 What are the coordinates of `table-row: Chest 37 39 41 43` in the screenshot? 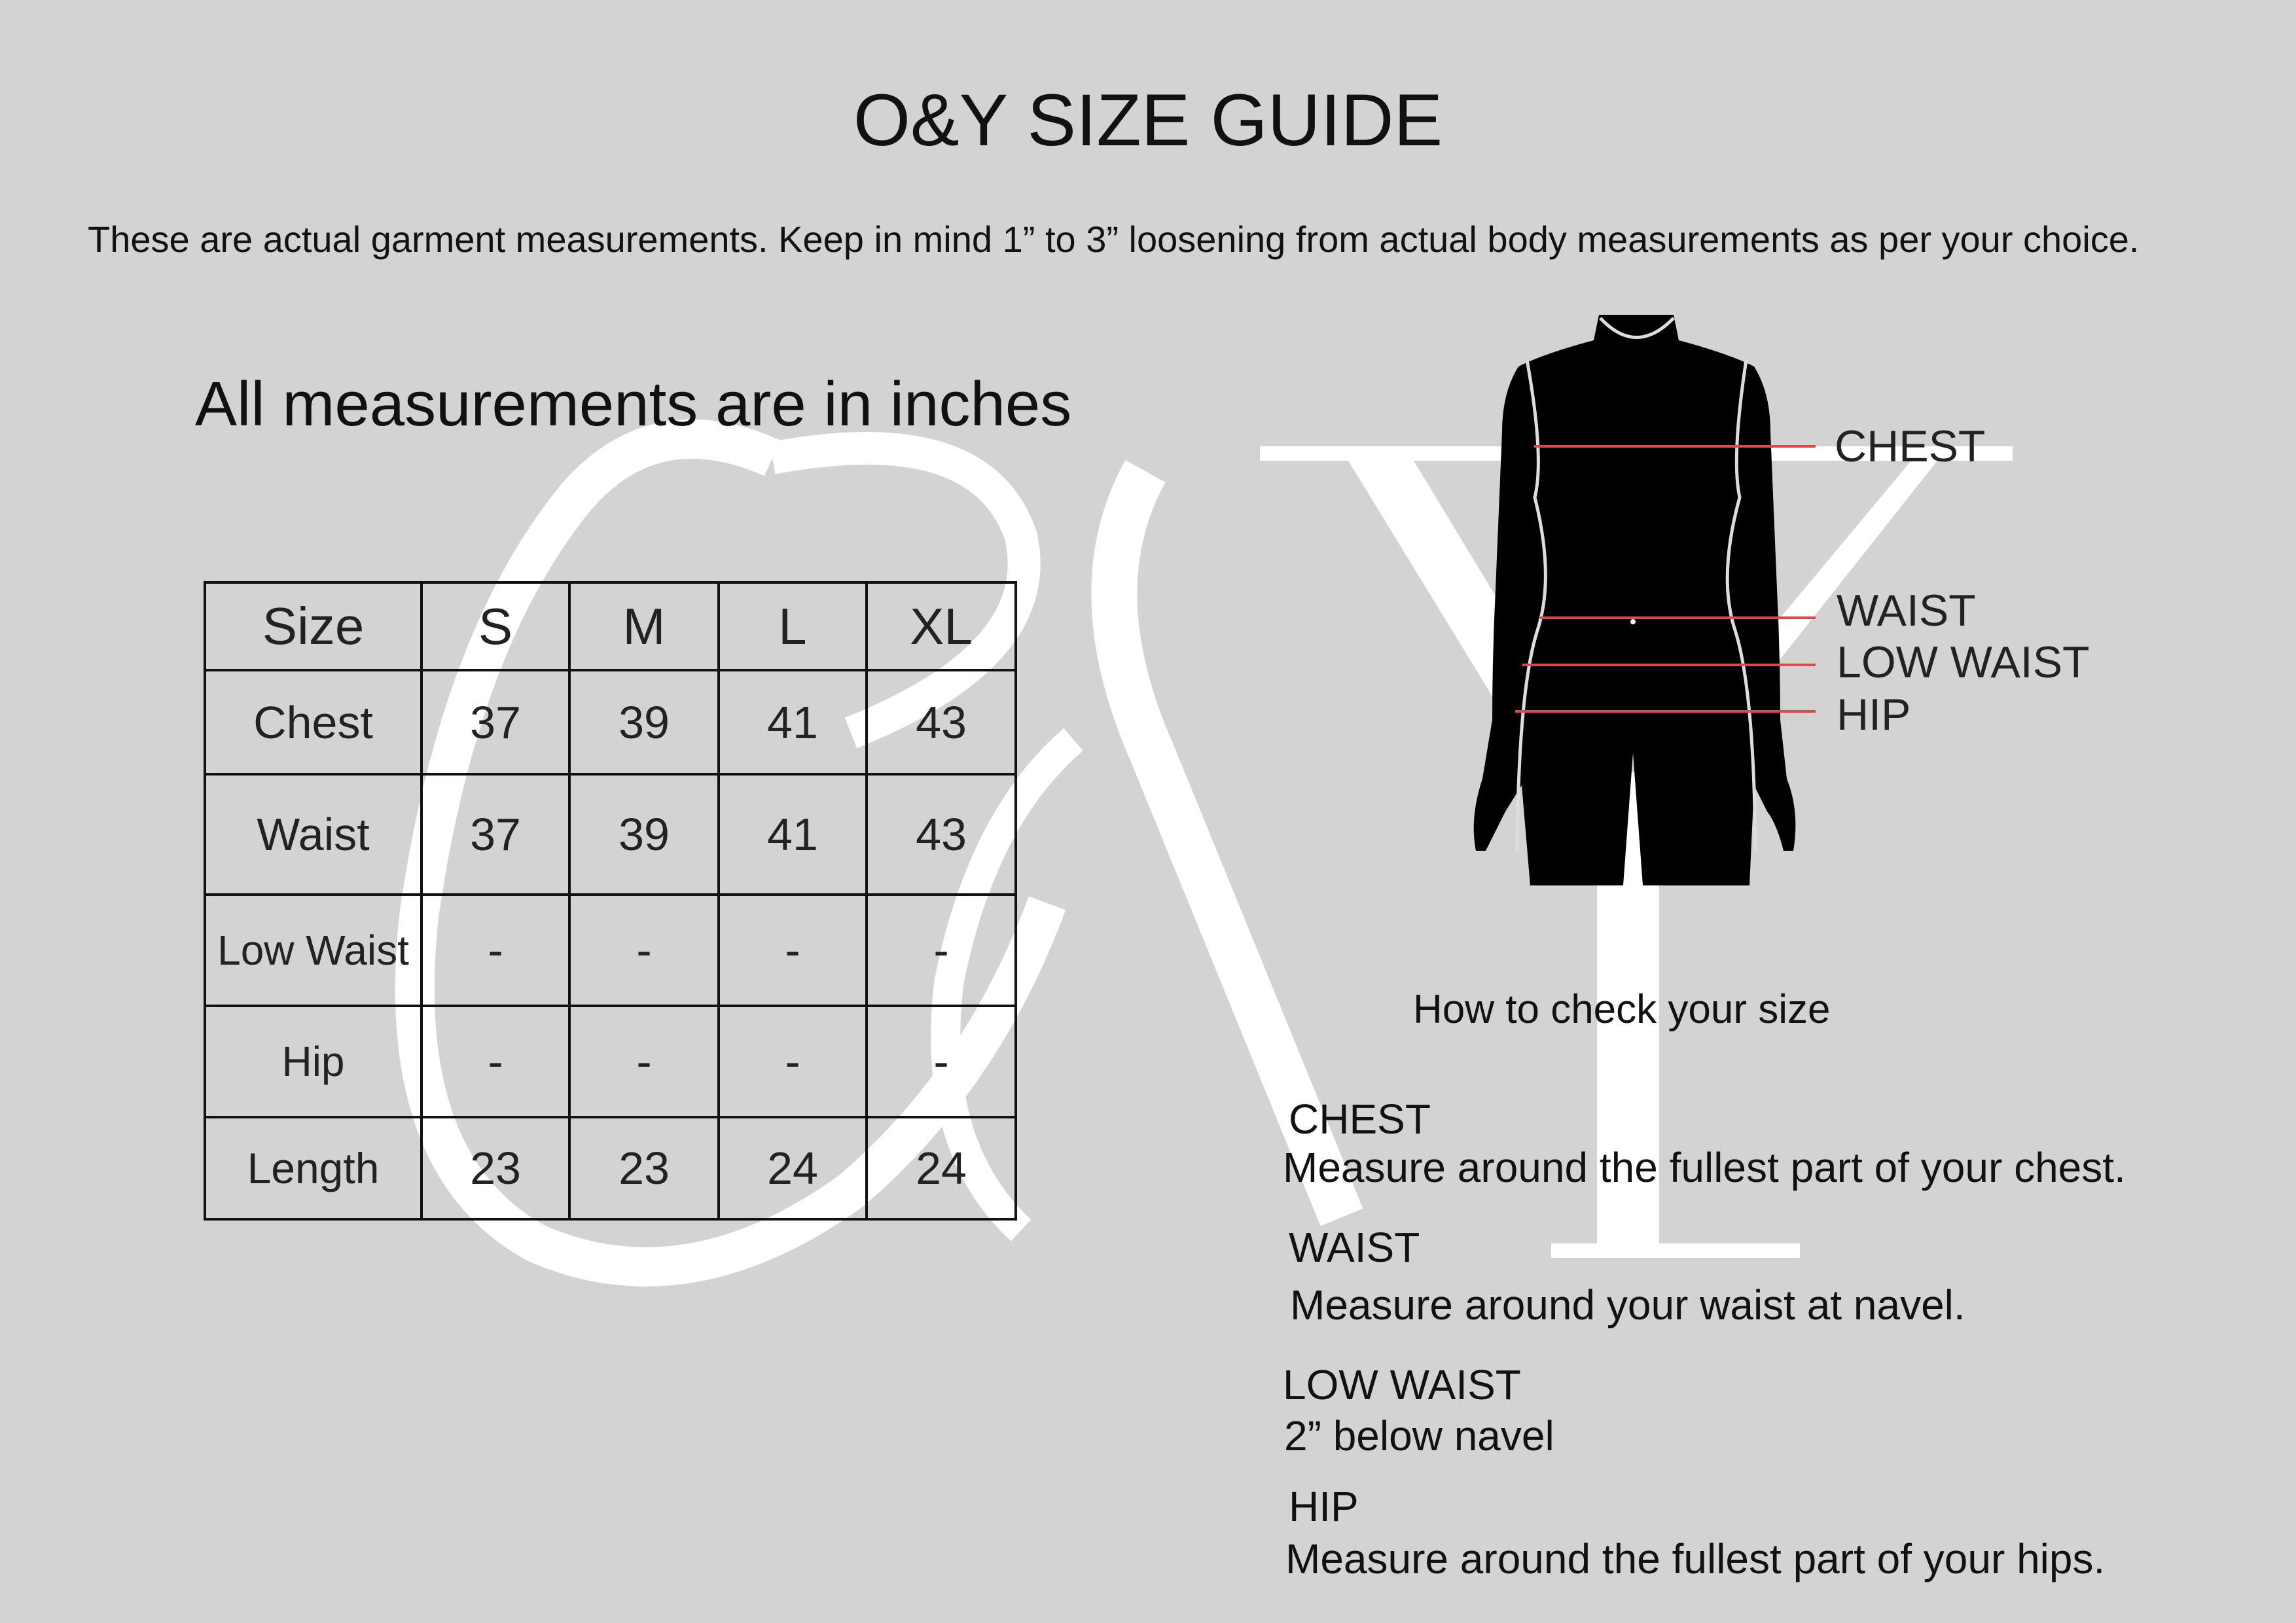 It's located at (610, 722).